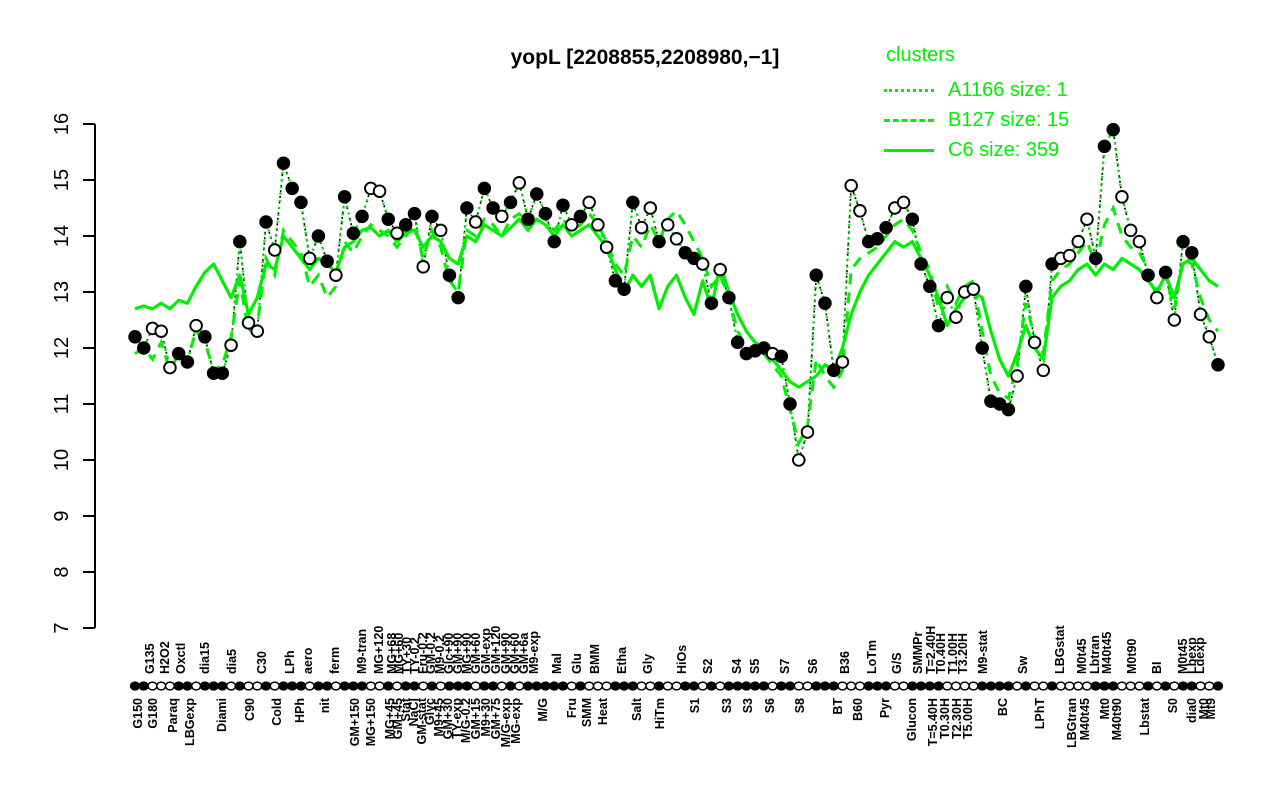 The width and height of the screenshot is (1280, 800). What do you see at coordinates (912, 719) in the screenshot?
I see `x-axis-label: Glucon` at bounding box center [912, 719].